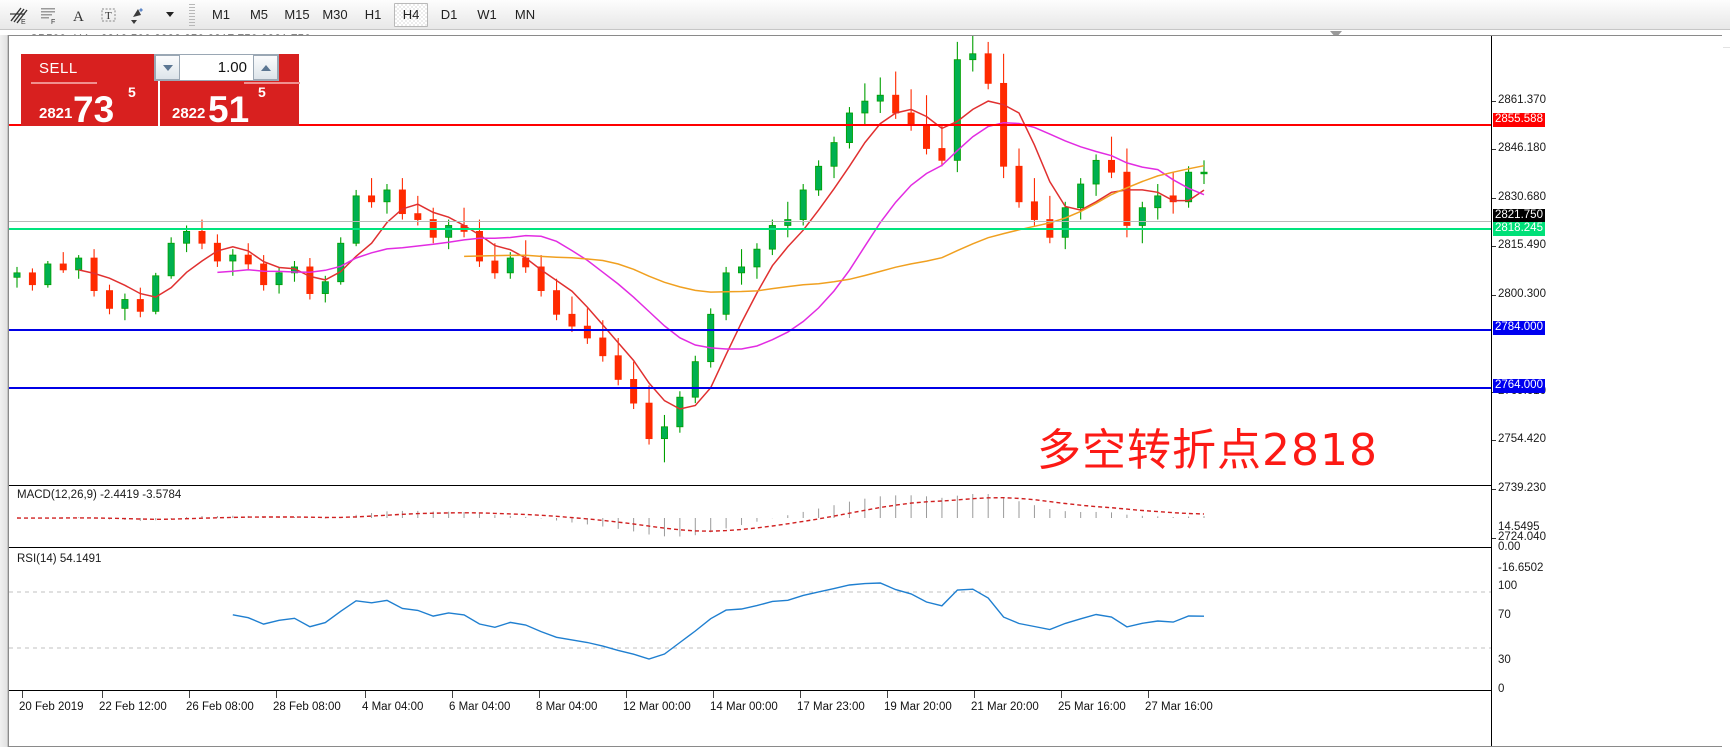  Describe the element at coordinates (1522, 488) in the screenshot. I see `price-axis-label: 2739.230` at that location.